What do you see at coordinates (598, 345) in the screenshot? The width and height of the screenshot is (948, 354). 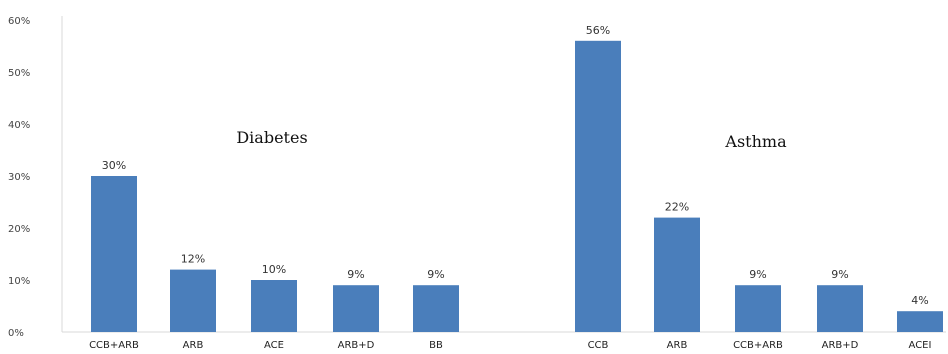 I see `x-tick-label: CCB` at bounding box center [598, 345].